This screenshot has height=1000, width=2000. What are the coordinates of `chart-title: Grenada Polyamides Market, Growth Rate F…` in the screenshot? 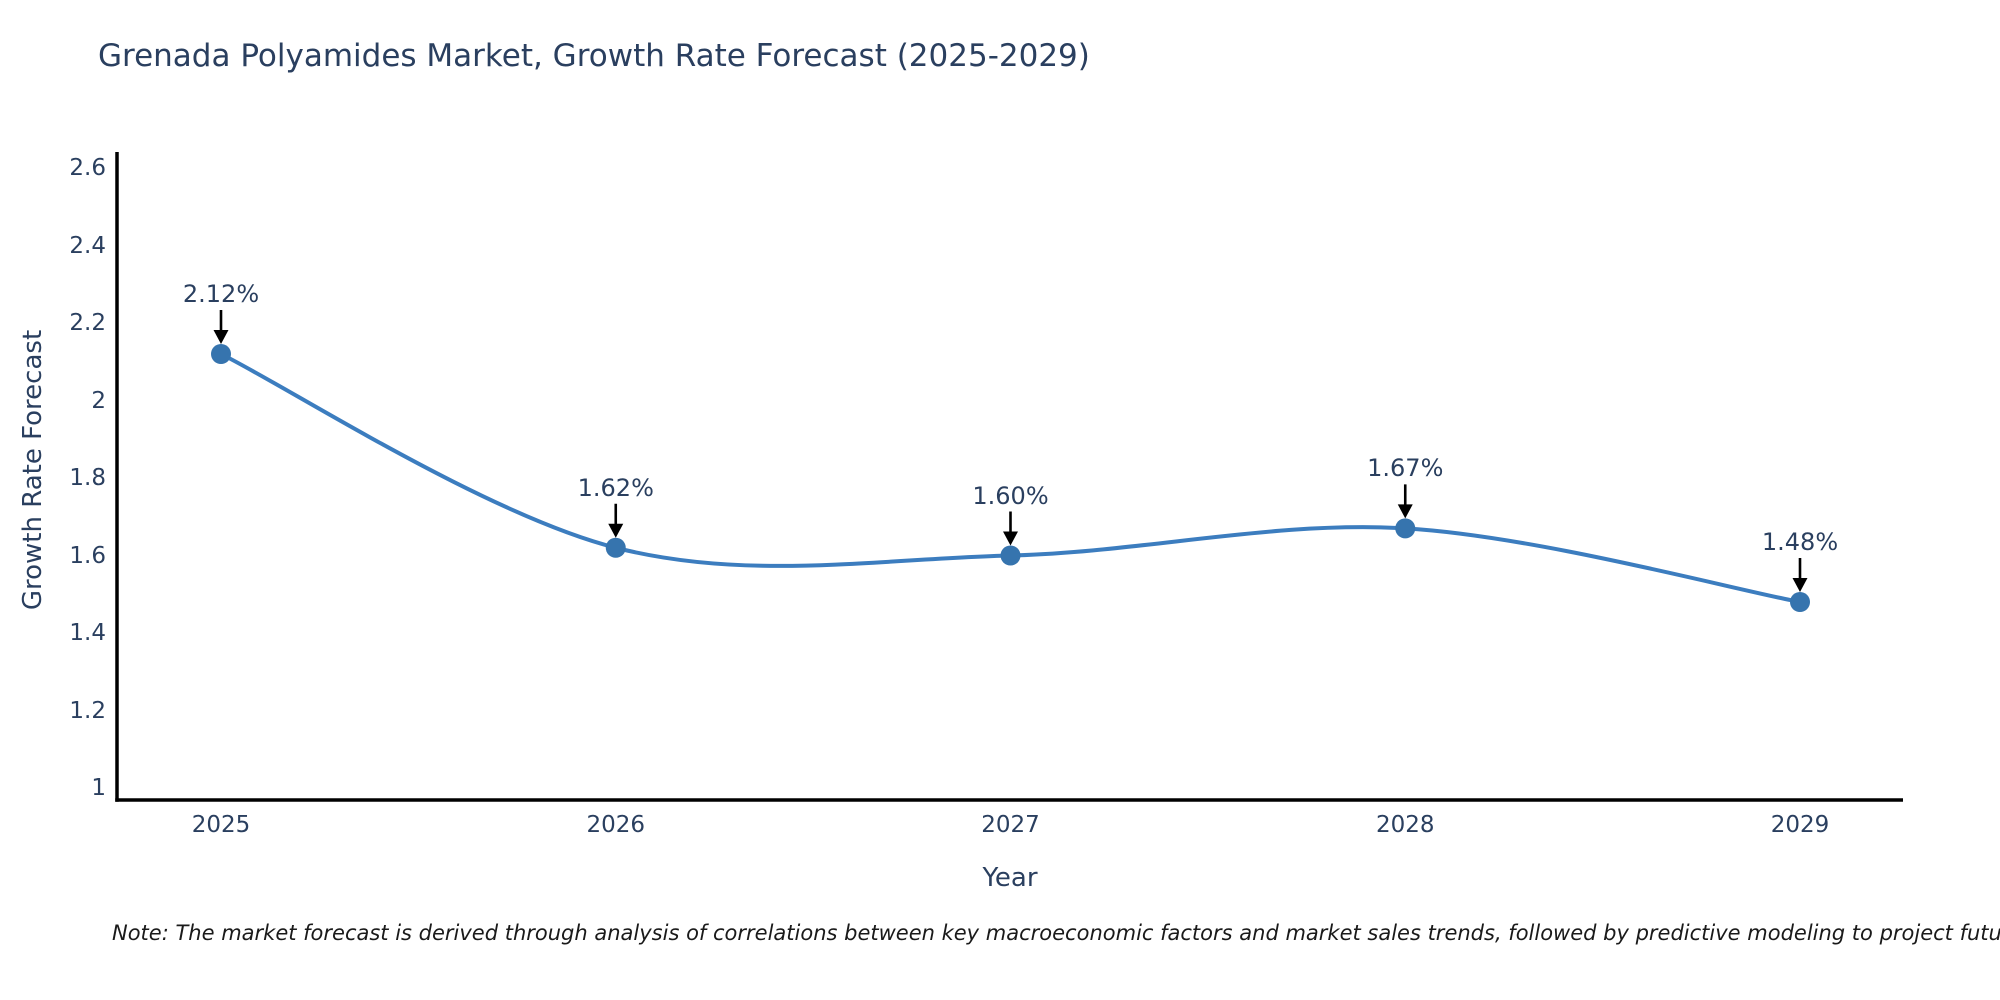 It's located at (594, 56).